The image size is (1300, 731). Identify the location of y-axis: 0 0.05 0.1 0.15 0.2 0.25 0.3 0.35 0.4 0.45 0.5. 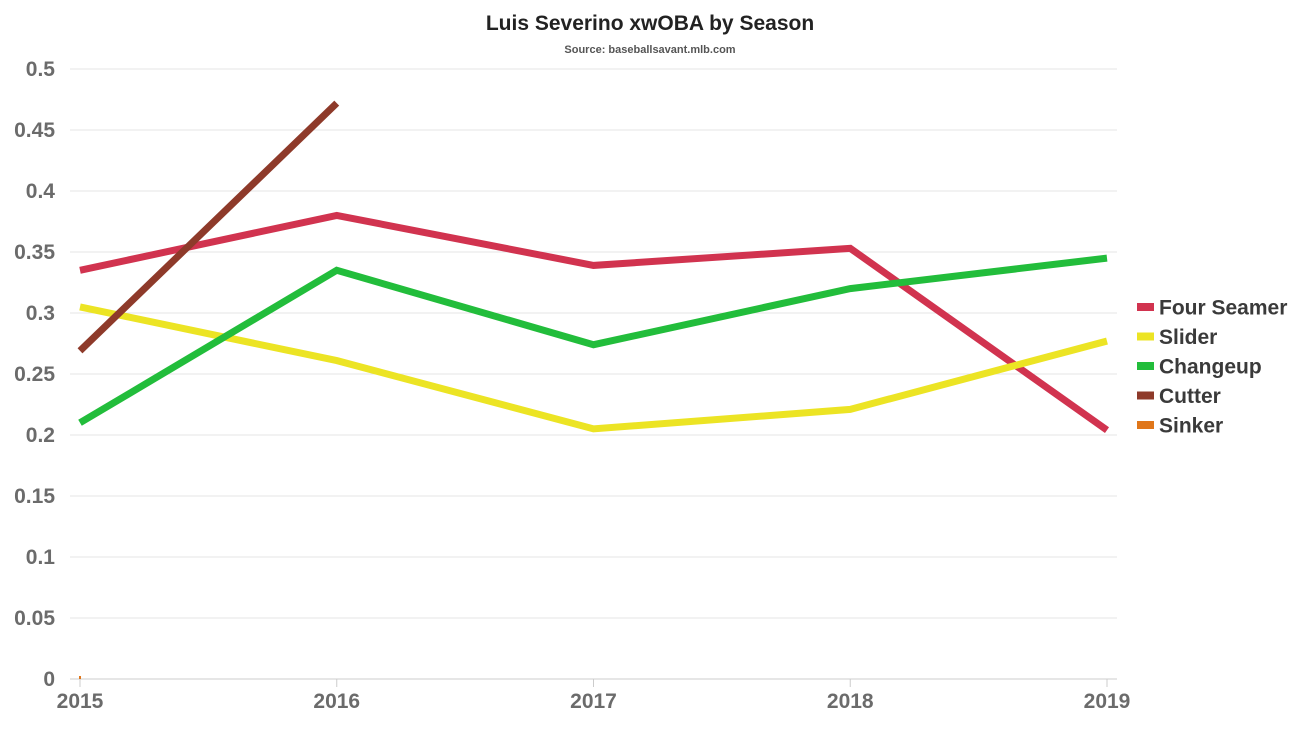
(34, 374).